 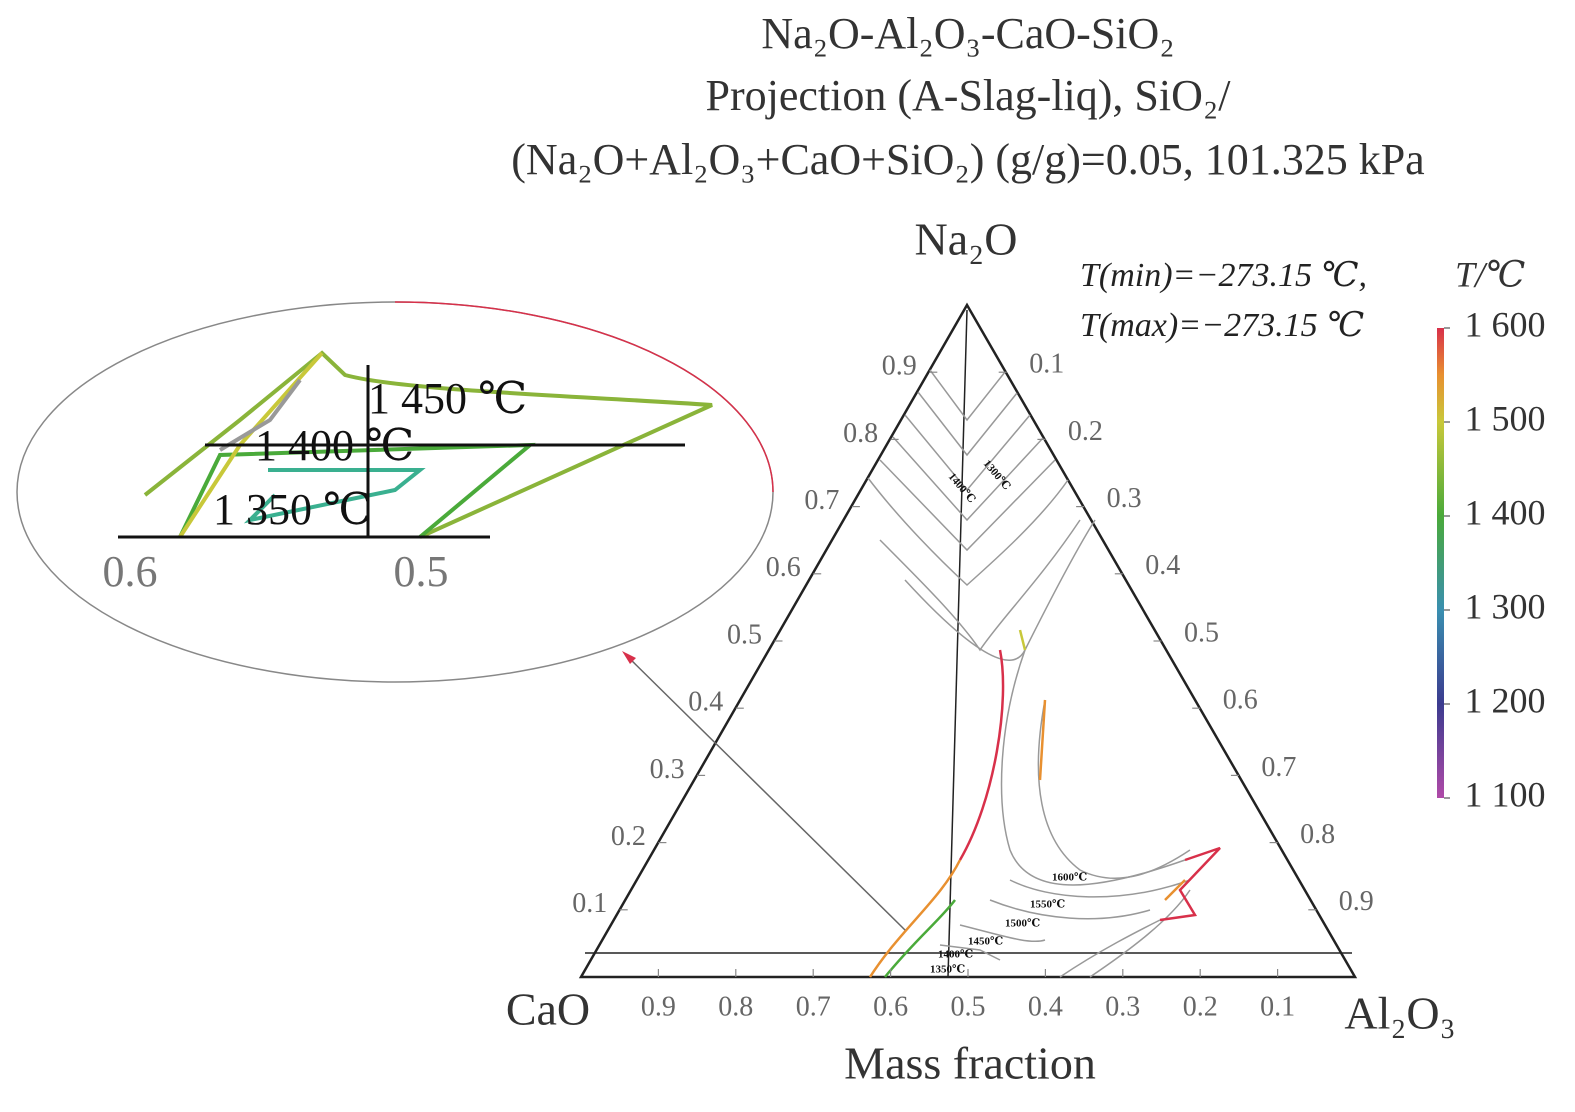 What do you see at coordinates (1505, 794) in the screenshot?
I see `colorbar-tick-label: 1 100` at bounding box center [1505, 794].